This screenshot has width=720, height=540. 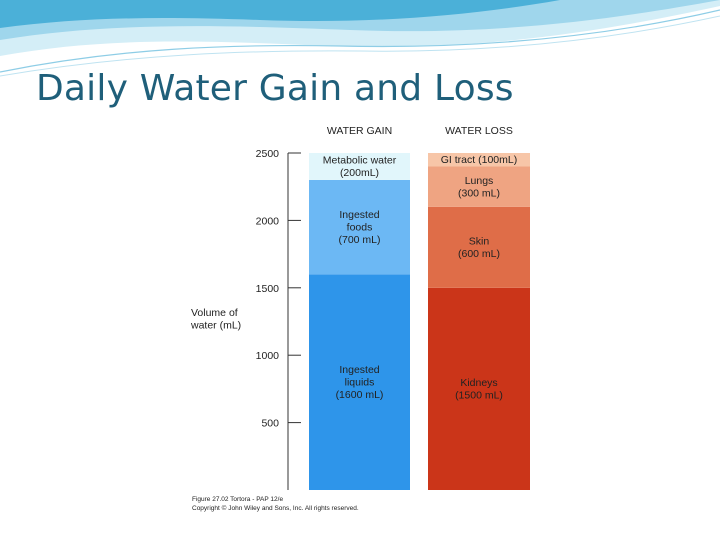 I want to click on gain-segment-label-metabolic: Metabolic water (200mL), so click(x=360, y=167).